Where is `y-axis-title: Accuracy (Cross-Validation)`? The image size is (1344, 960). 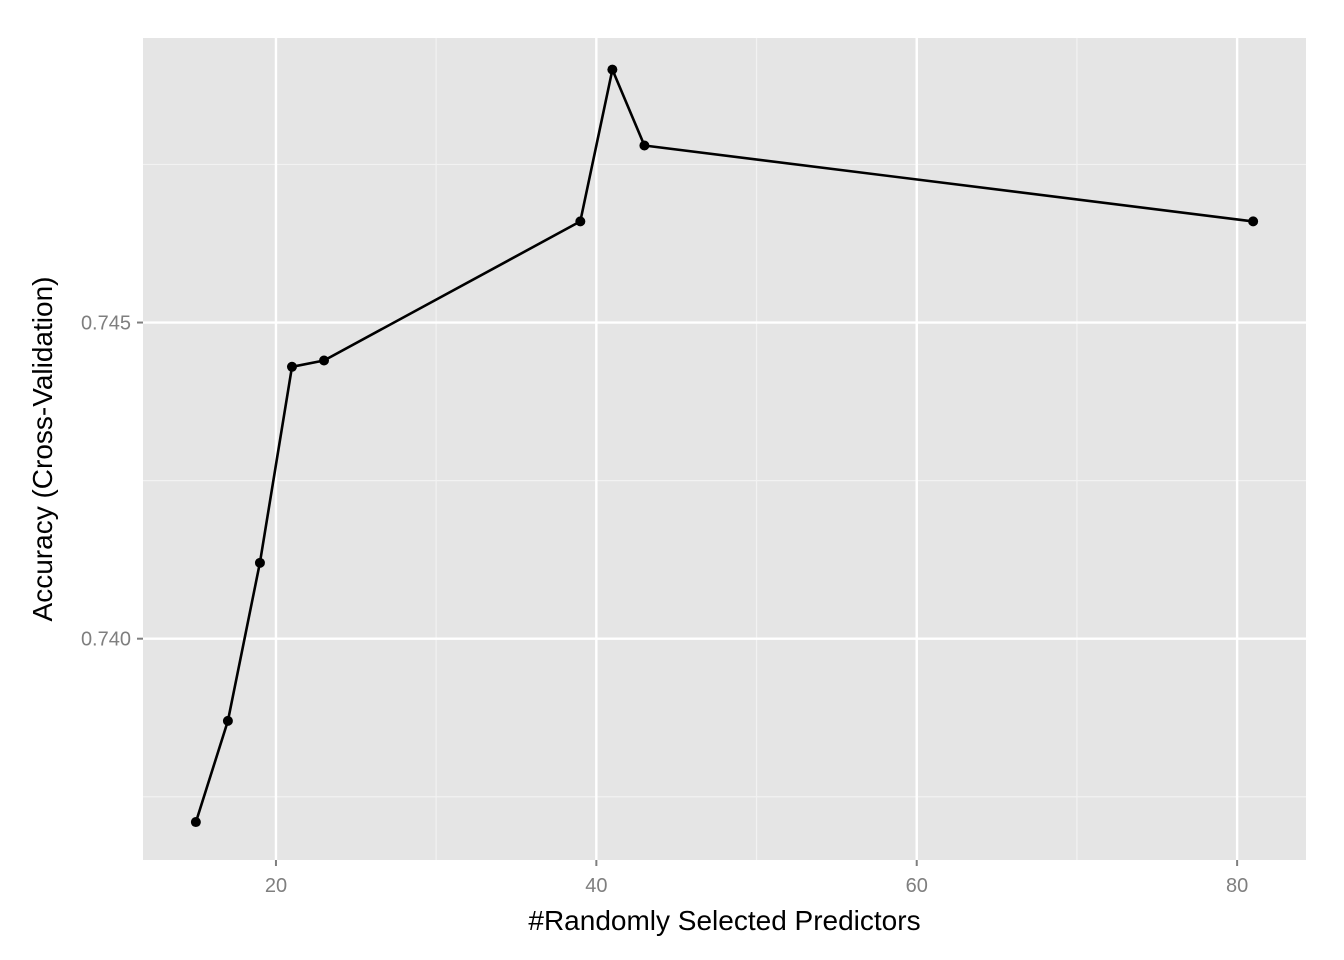
y-axis-title: Accuracy (Cross-Validation) is located at coordinates (42, 449).